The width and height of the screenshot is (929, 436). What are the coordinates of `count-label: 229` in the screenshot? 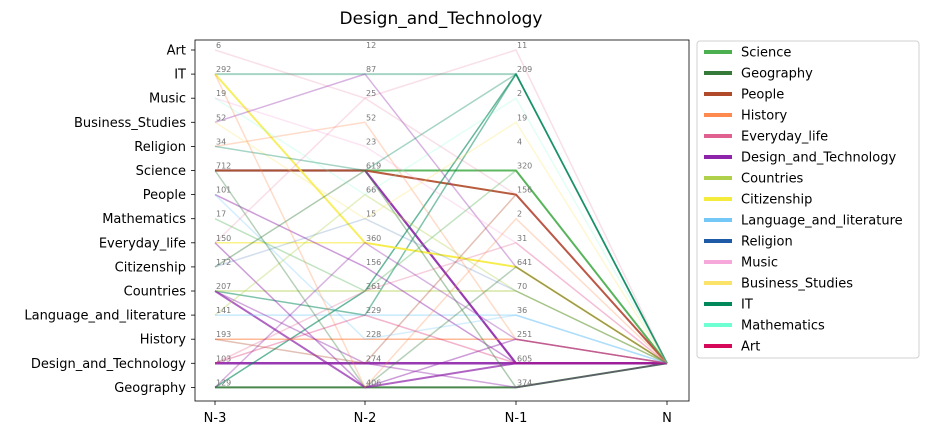 It's located at (373, 310).